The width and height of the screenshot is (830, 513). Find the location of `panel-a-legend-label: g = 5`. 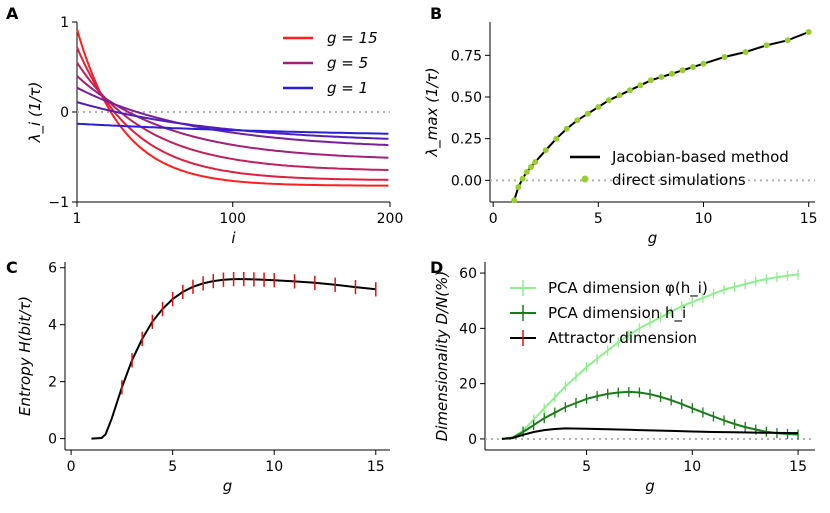

panel-a-legend-label: g = 5 is located at coordinates (347, 63).